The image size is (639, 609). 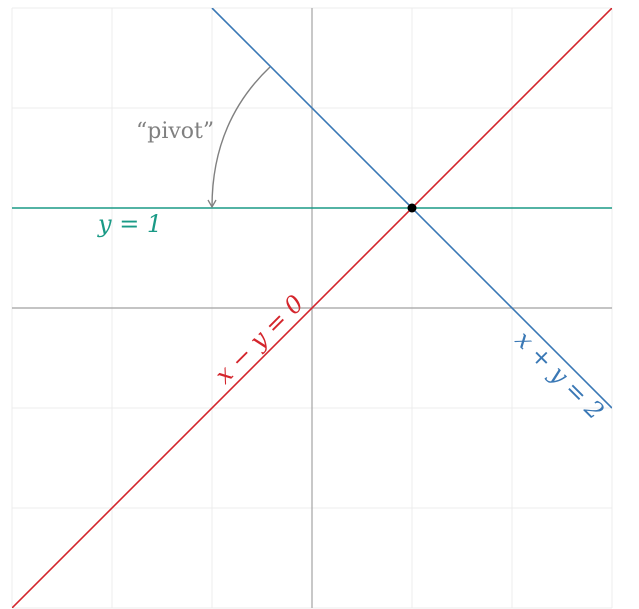 What do you see at coordinates (239, 137) in the screenshot?
I see `pivot-arrow` at bounding box center [239, 137].